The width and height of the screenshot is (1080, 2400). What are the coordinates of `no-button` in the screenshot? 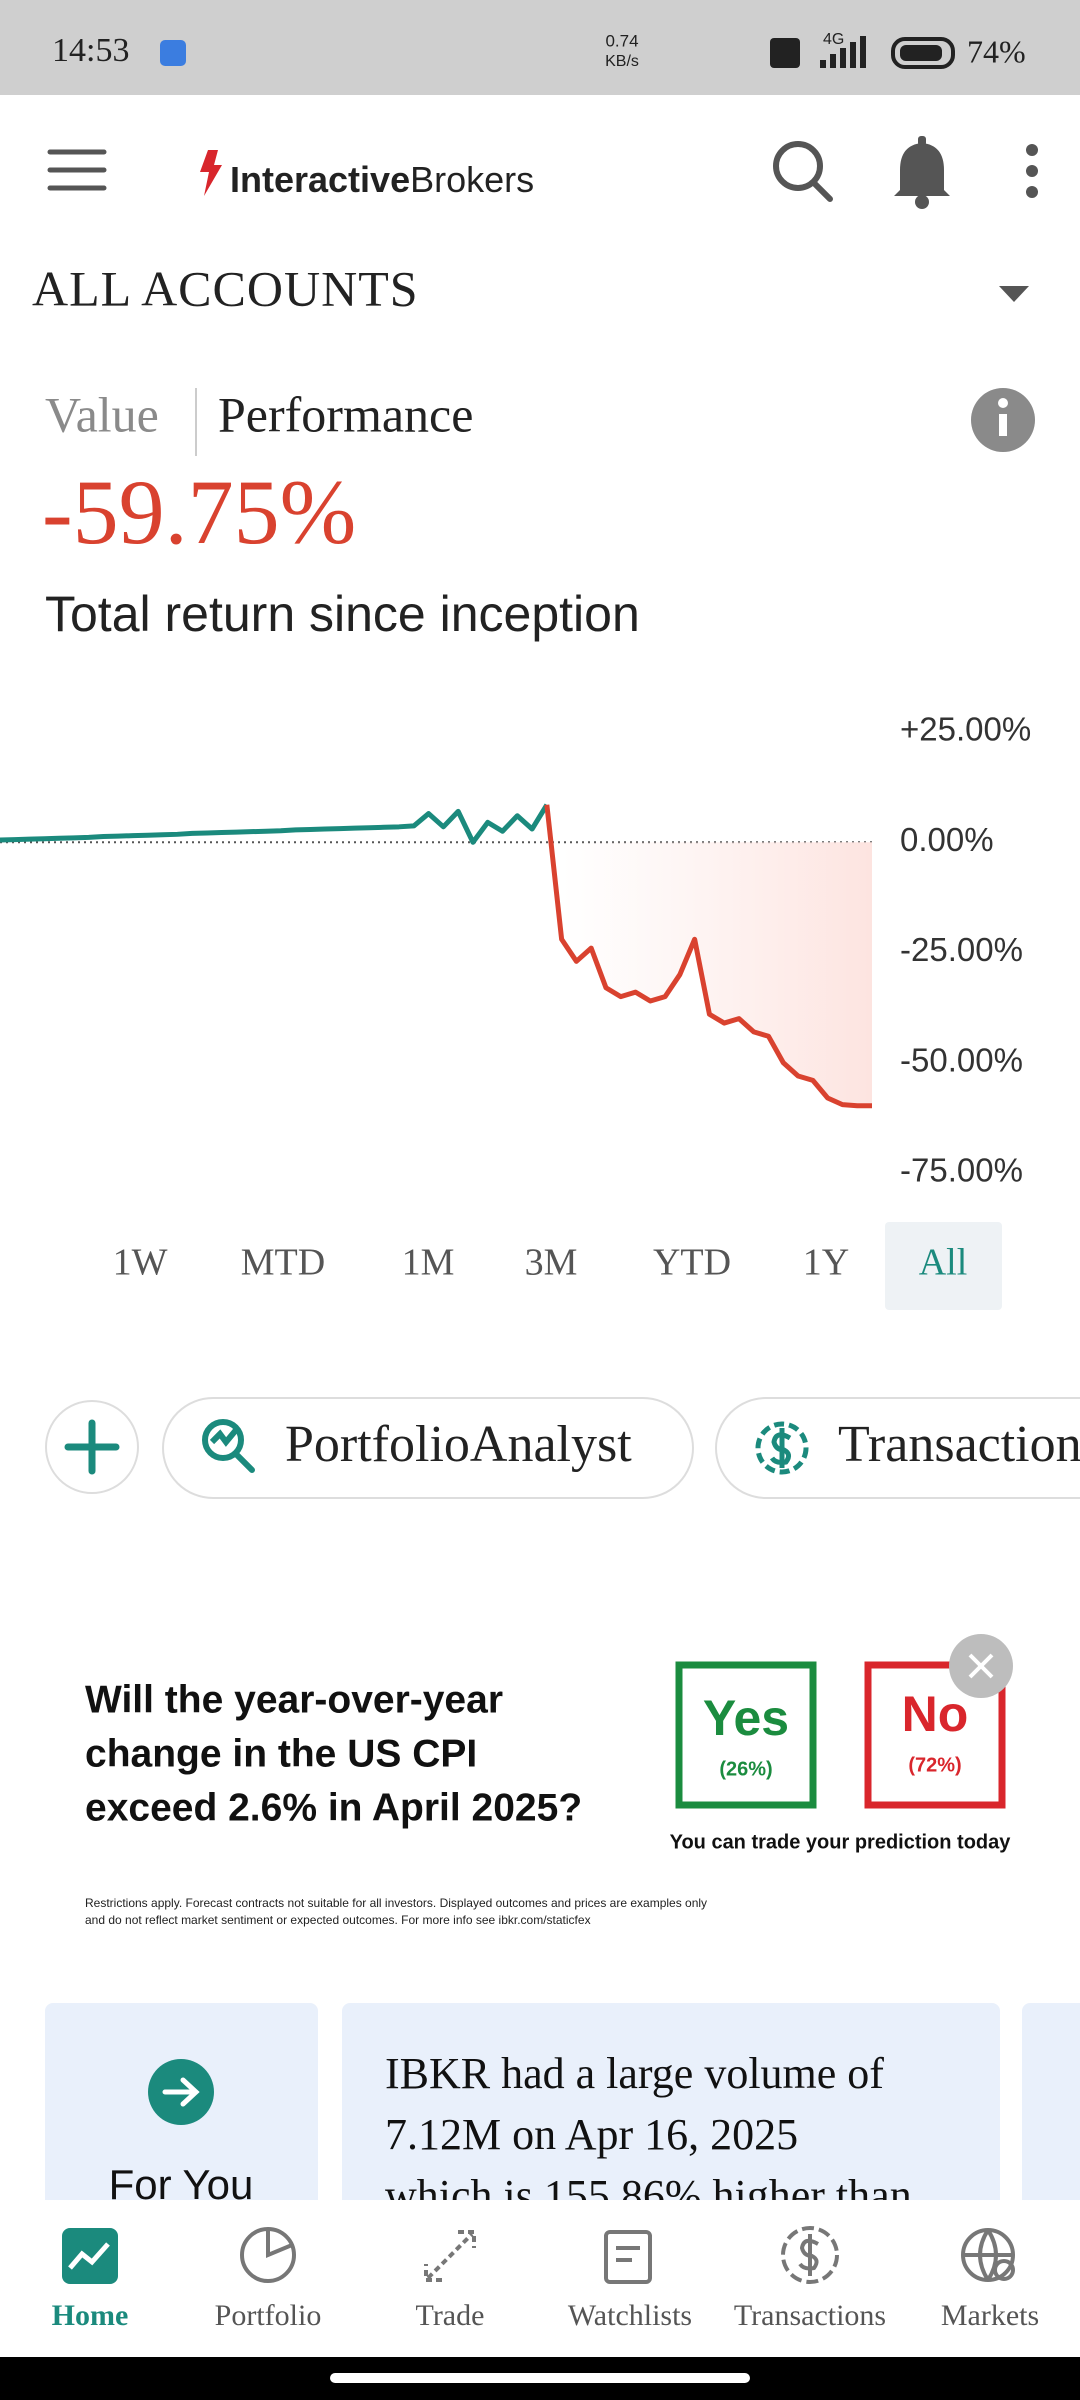 It's located at (935, 1735).